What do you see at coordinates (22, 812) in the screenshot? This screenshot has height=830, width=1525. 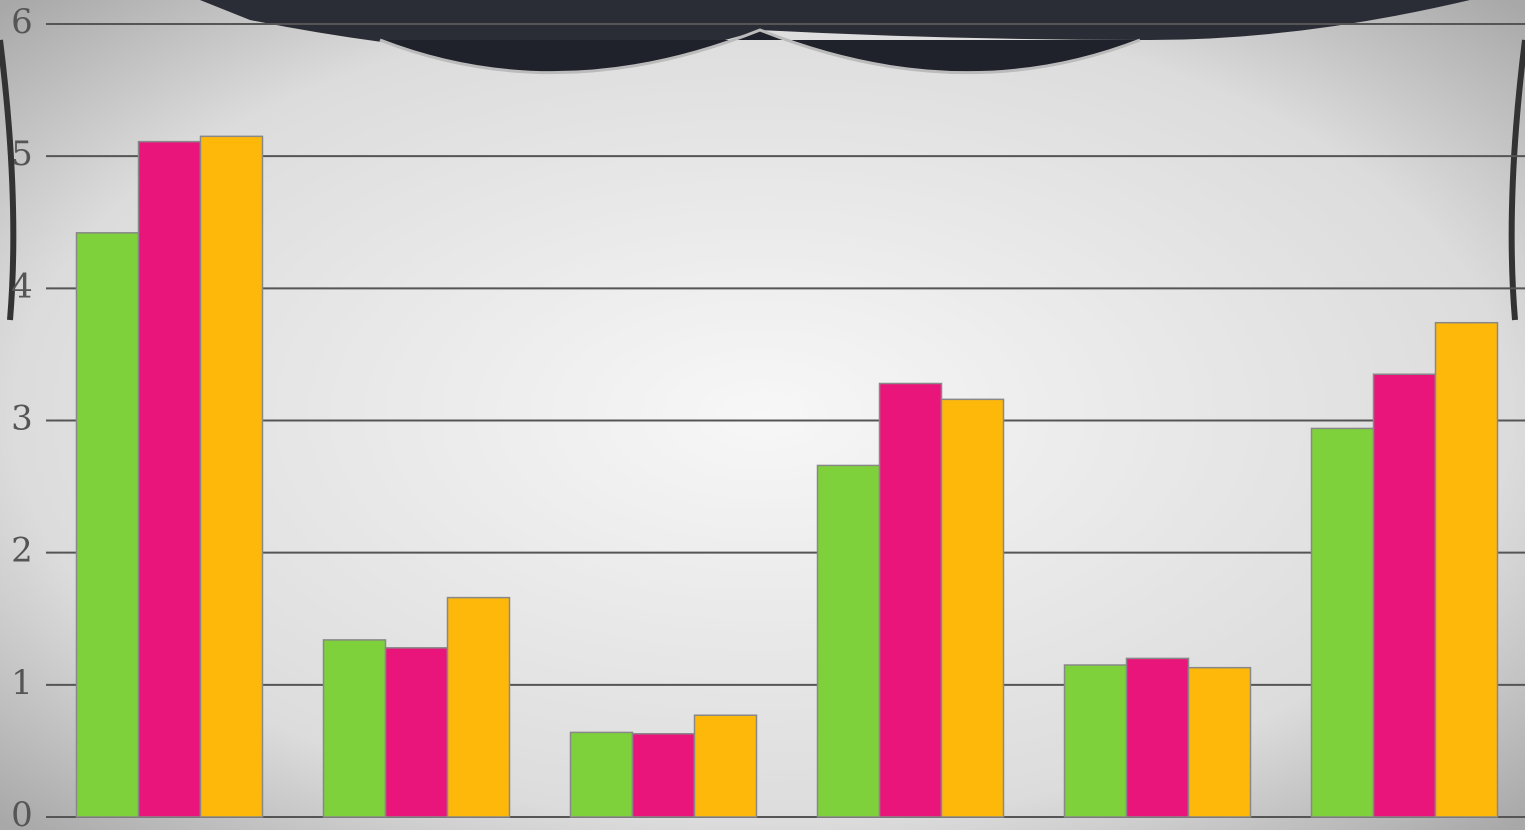 I see `y-tick-label: 0` at bounding box center [22, 812].